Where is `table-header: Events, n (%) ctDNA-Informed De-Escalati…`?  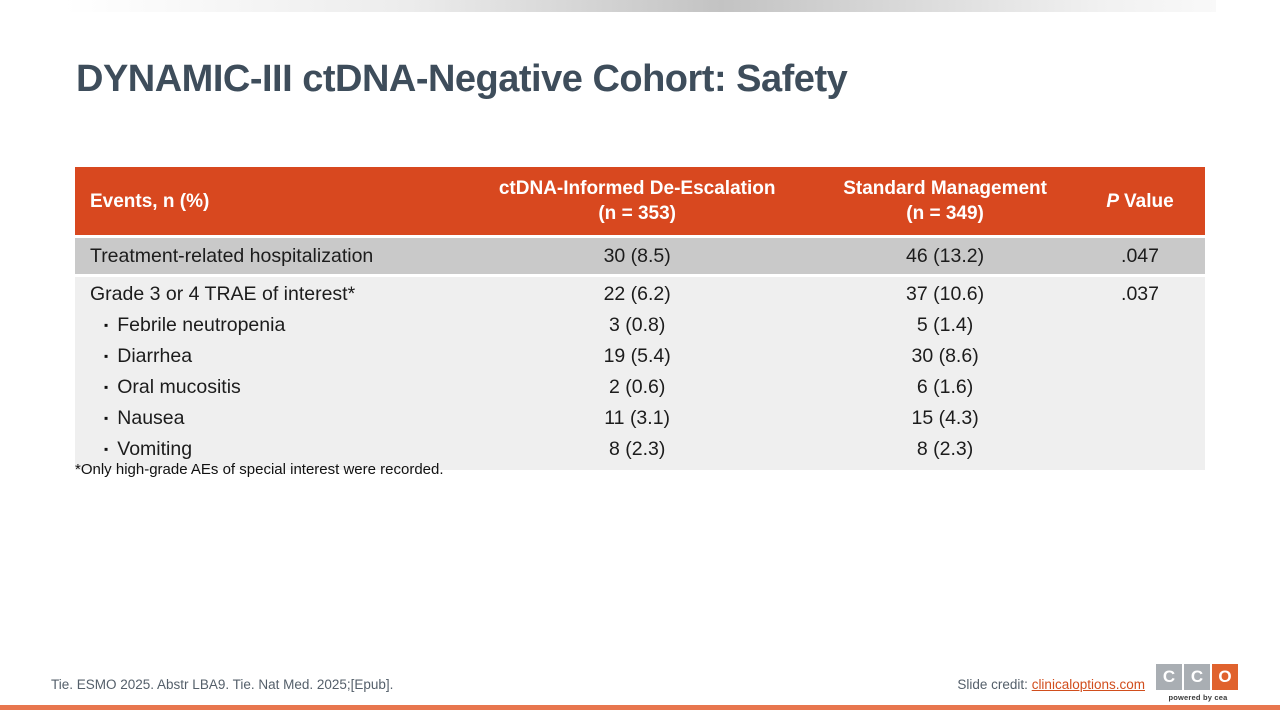
table-header: Events, n (%) ctDNA-Informed De-Escalati… is located at coordinates (640, 202).